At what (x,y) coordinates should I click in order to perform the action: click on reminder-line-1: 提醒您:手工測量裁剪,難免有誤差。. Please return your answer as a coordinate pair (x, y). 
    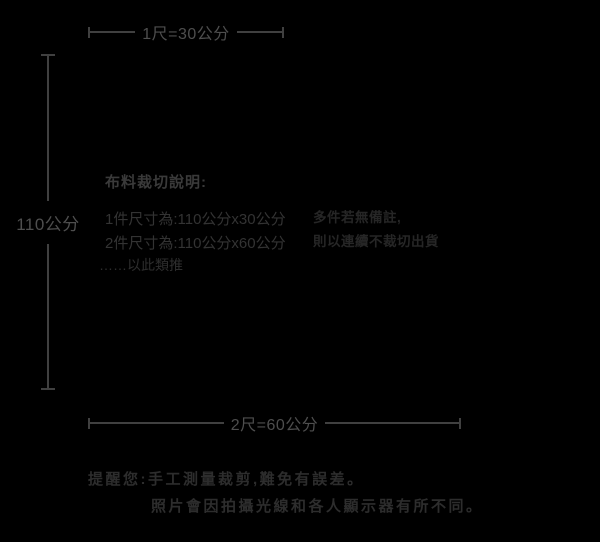
    Looking at the image, I should click on (226, 479).